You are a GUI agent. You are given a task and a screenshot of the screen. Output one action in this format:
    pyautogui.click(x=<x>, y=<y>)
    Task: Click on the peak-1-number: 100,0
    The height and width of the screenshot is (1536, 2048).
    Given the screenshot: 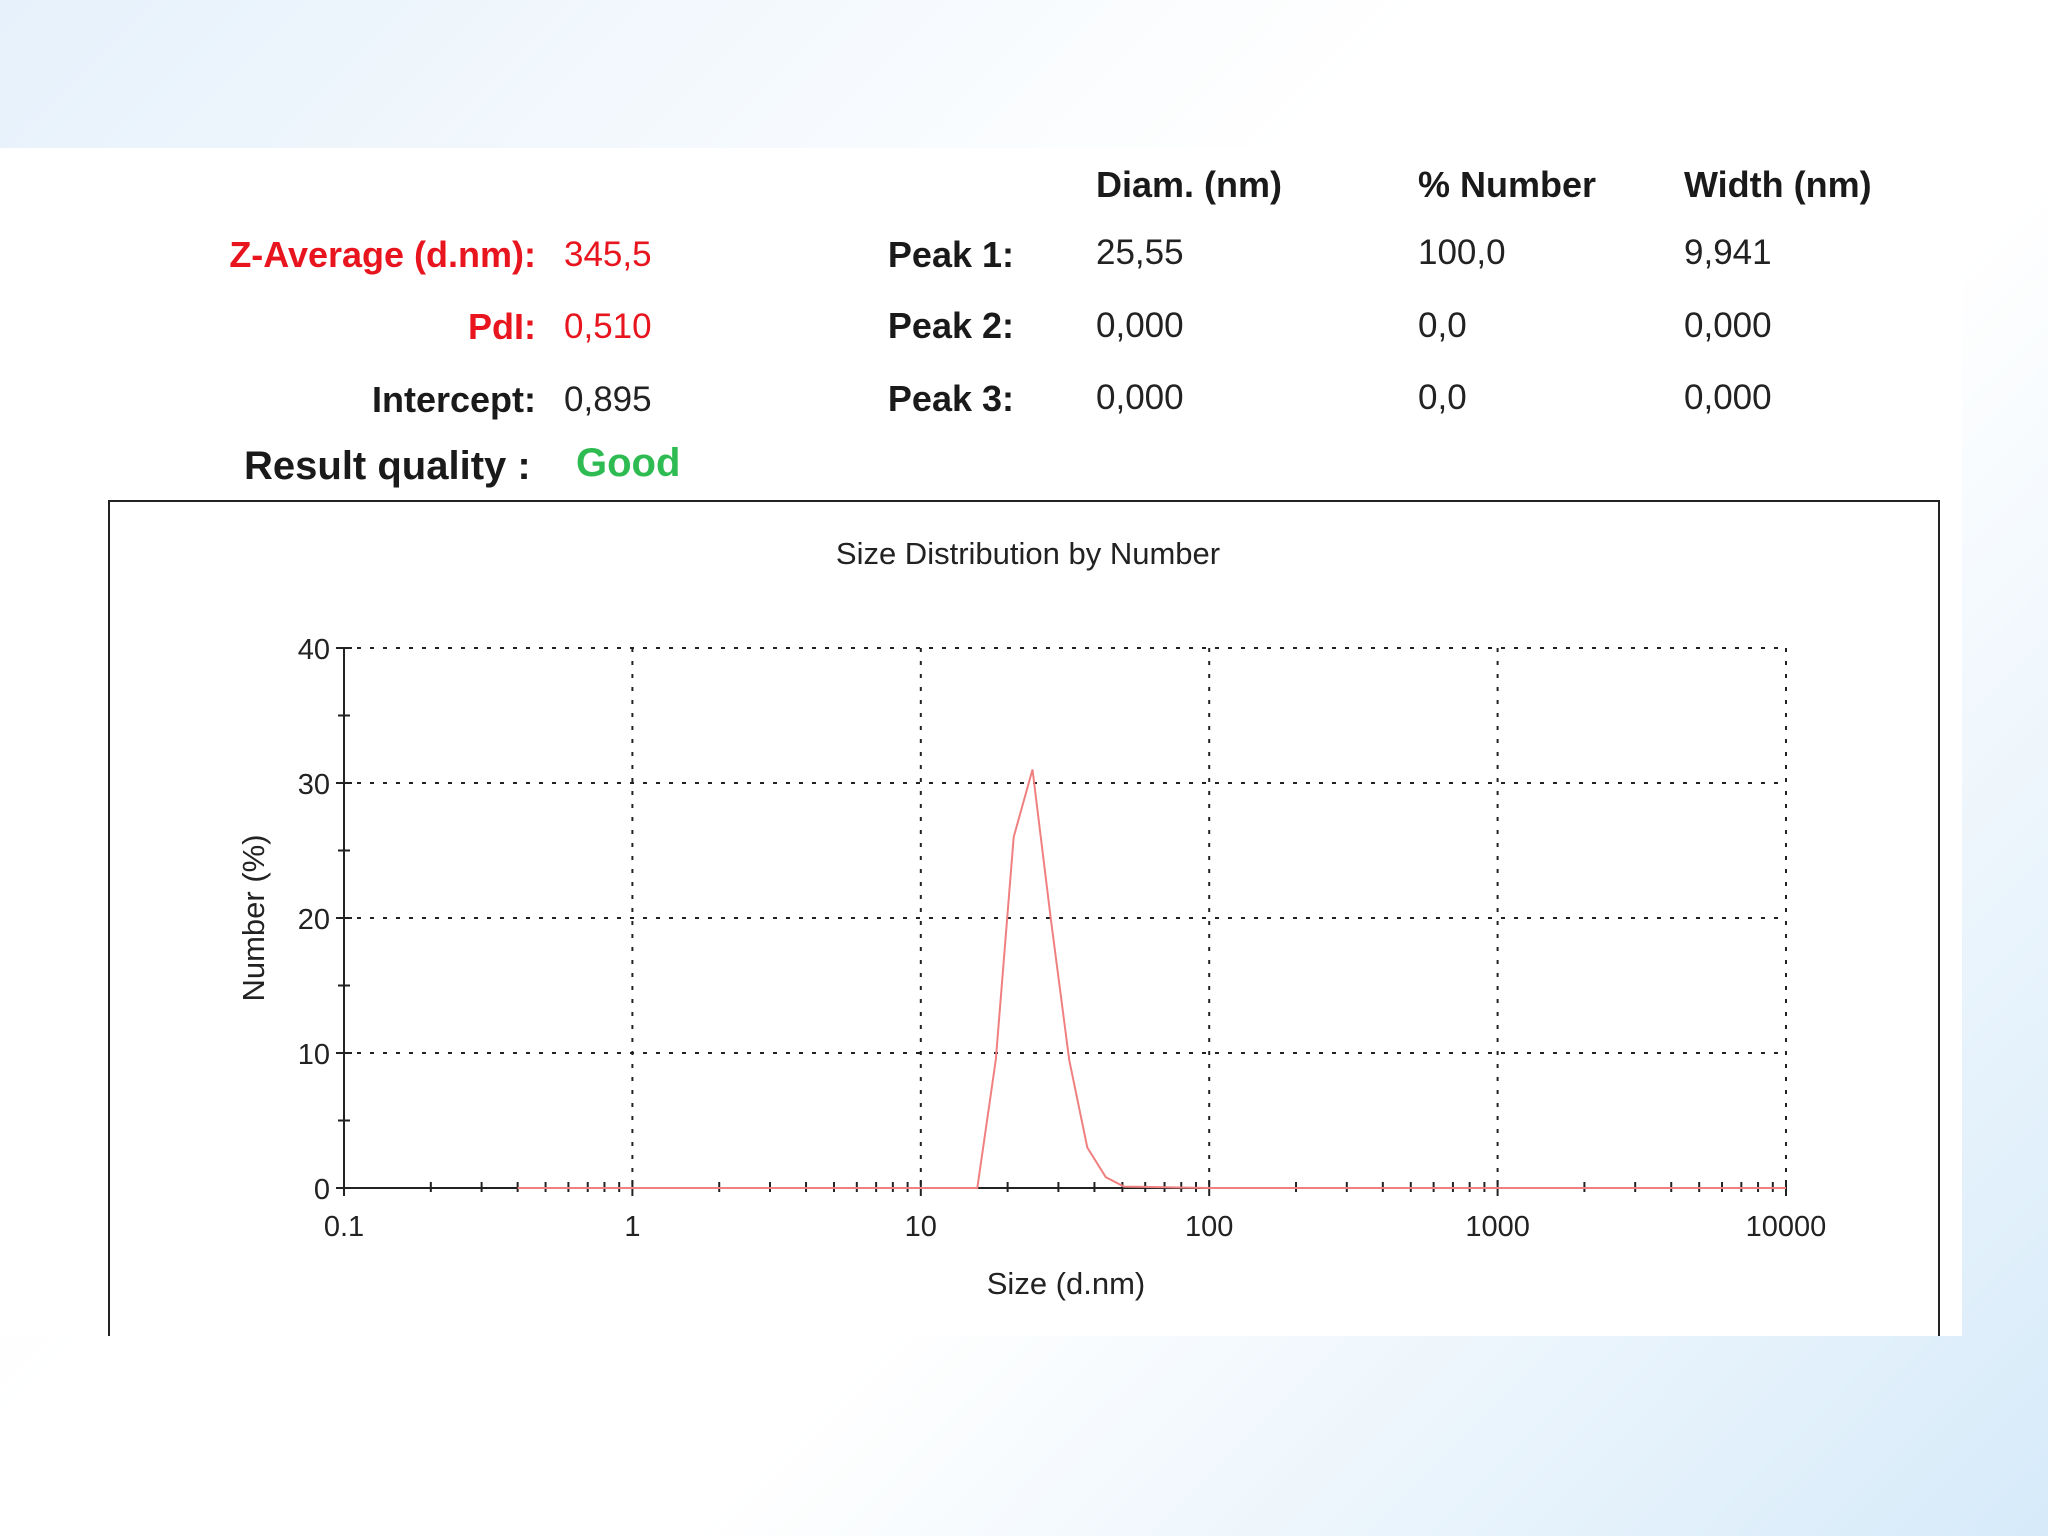 What is the action you would take?
    pyautogui.click(x=1462, y=252)
    